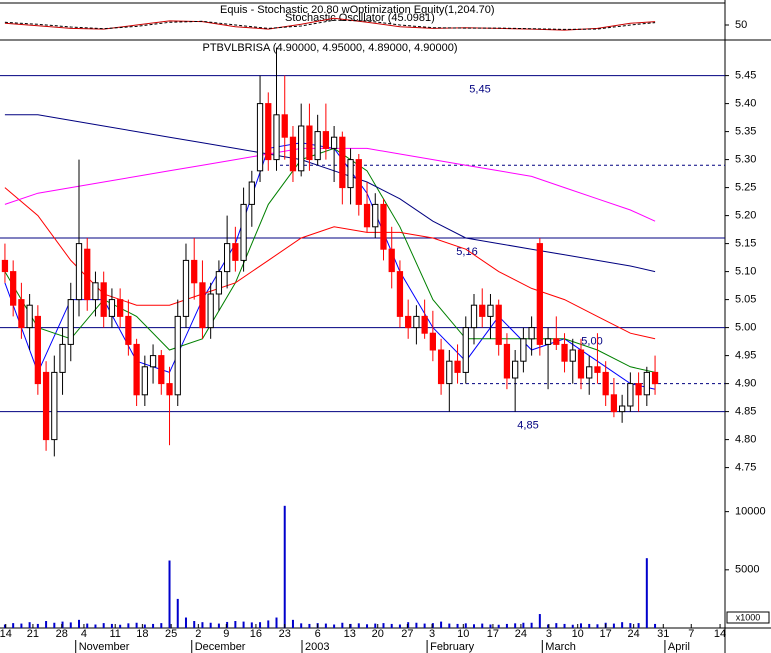  What do you see at coordinates (142, 634) in the screenshot?
I see `x-tick-label: 18` at bounding box center [142, 634].